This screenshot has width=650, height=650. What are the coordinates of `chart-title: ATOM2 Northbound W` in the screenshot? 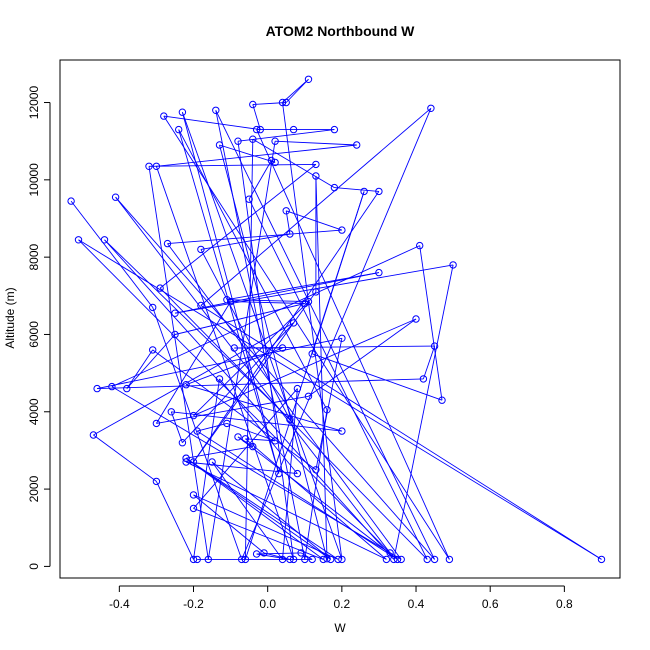 It's located at (341, 31).